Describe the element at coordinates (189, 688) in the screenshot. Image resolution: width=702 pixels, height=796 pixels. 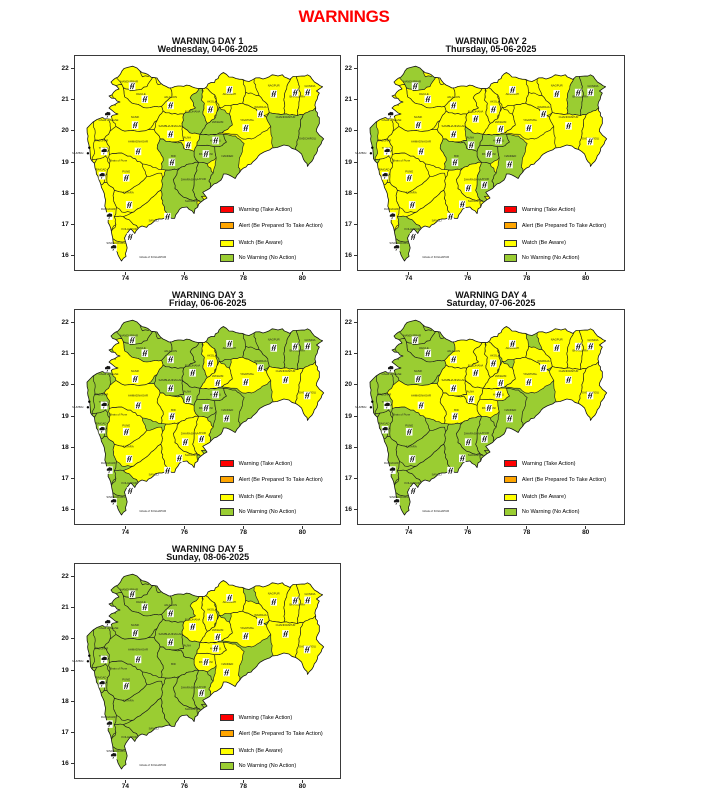
I see `svg-text: DHARASHIV` at that location.